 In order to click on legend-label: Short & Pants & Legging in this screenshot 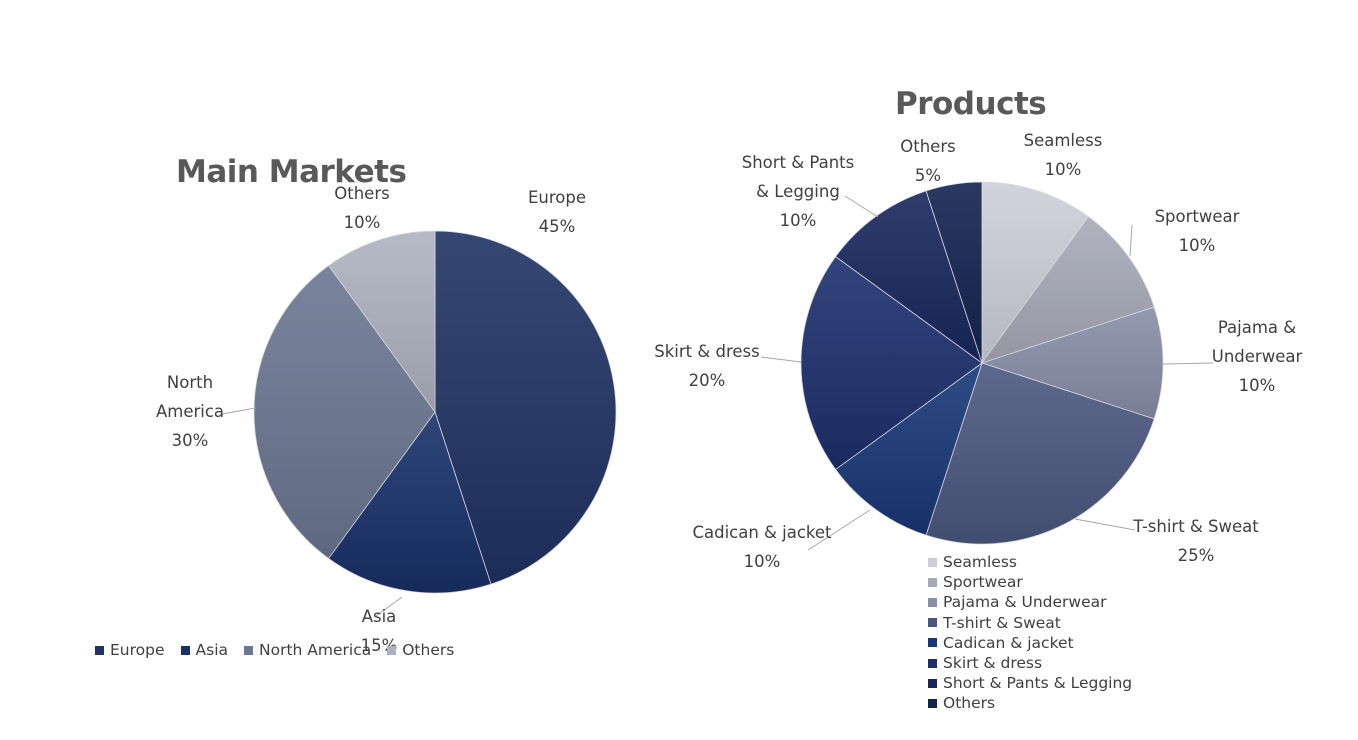, I will do `click(1038, 683)`.